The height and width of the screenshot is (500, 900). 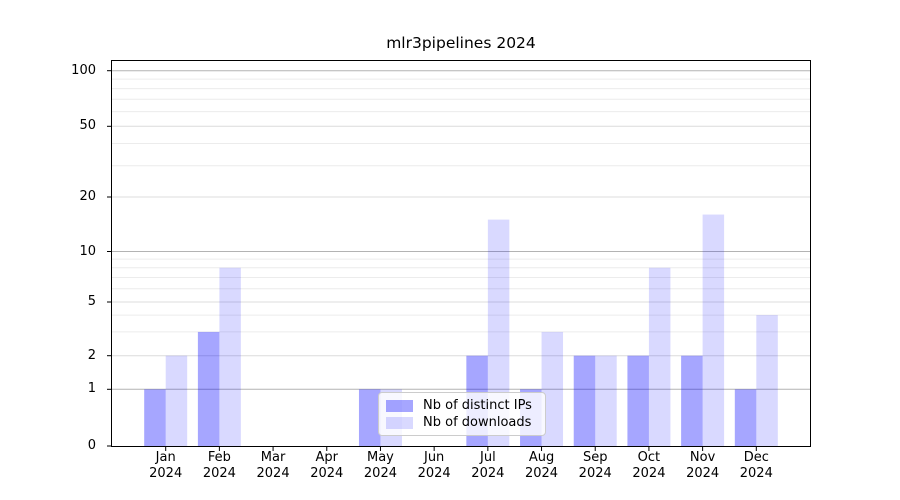 I want to click on legend-label-distinct-ips: Nb of distinct IPs, so click(x=477, y=405).